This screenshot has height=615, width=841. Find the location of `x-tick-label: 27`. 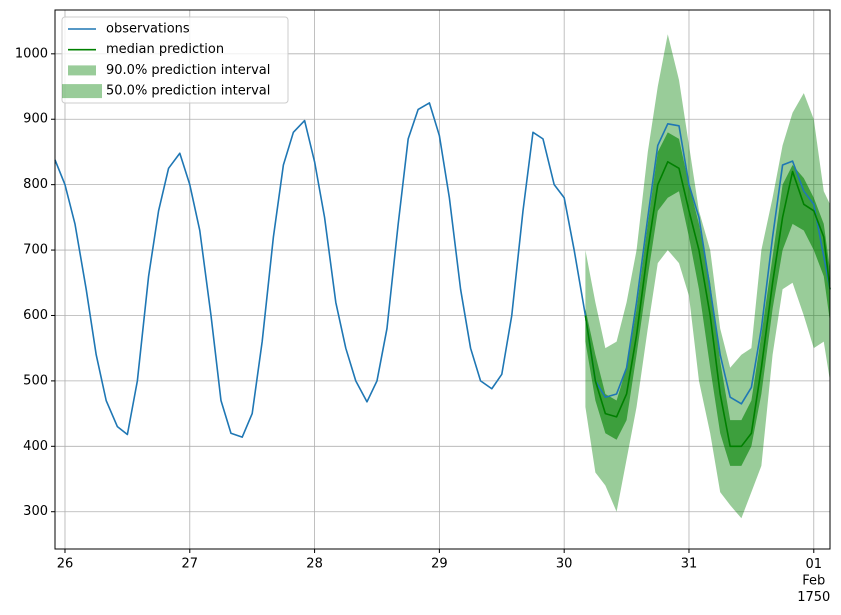

x-tick-label: 27 is located at coordinates (190, 564).